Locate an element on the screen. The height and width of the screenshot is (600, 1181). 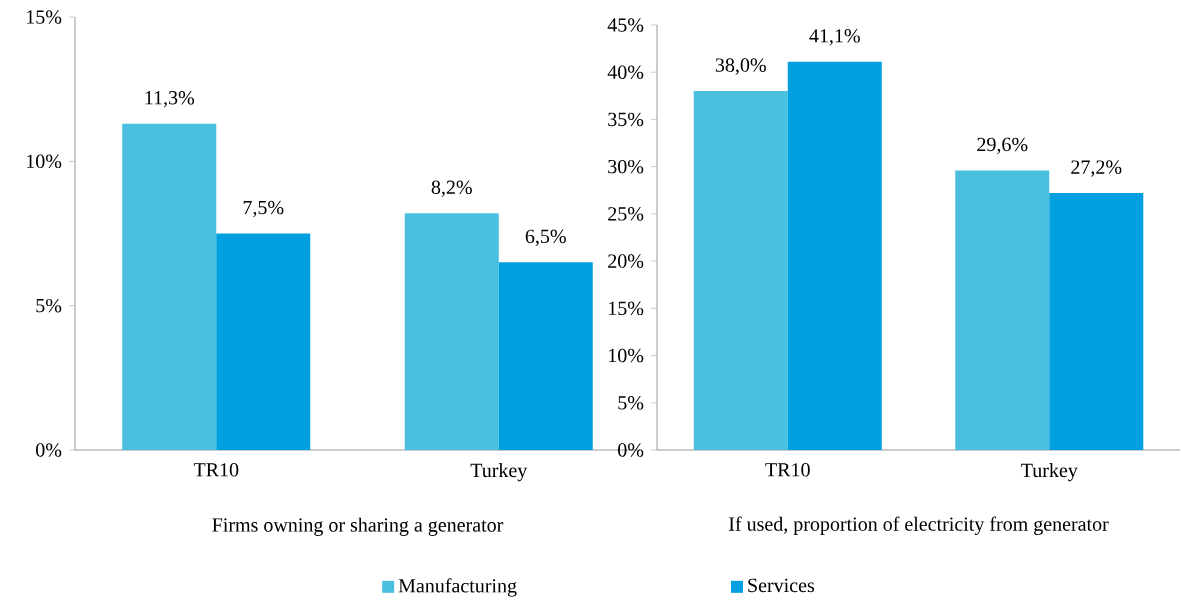
y-tick-label: 35% is located at coordinates (626, 119).